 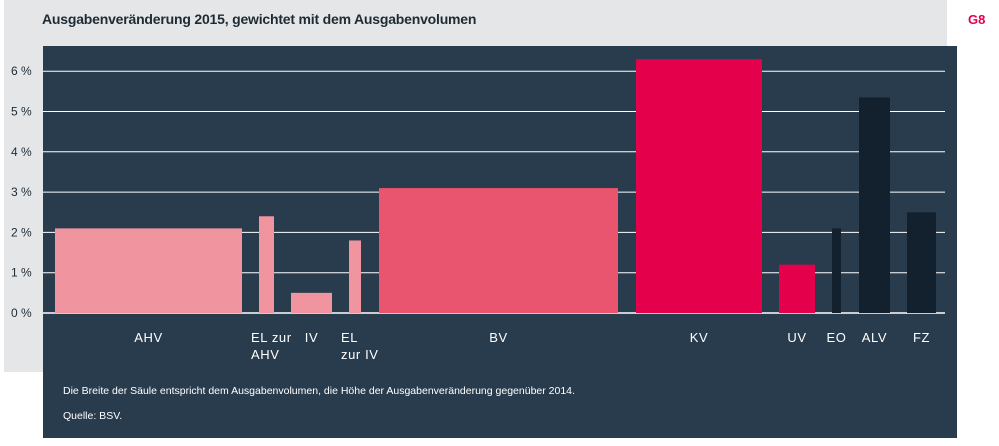 What do you see at coordinates (532, 346) in the screenshot?
I see `x-axis-category-labels: AHV EL zur AHV IV EL zur IV BV KV UV EO ALV FZ` at bounding box center [532, 346].